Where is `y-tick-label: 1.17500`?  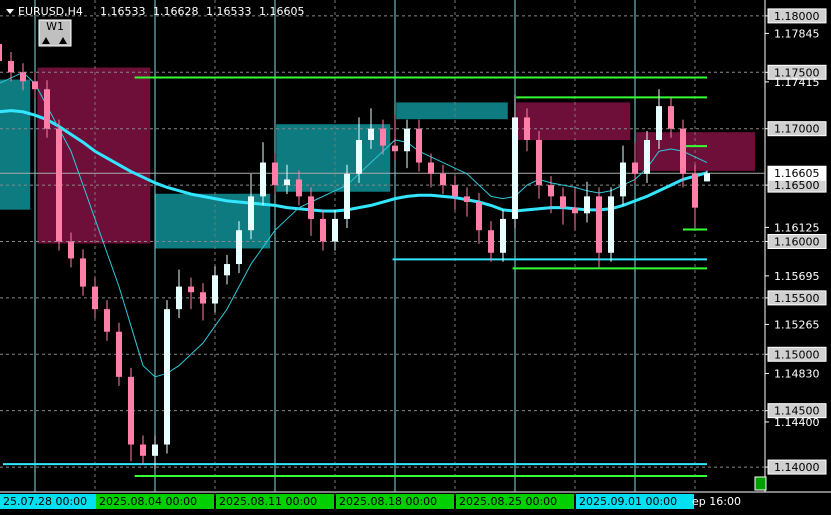 y-tick-label: 1.17500 is located at coordinates (797, 72).